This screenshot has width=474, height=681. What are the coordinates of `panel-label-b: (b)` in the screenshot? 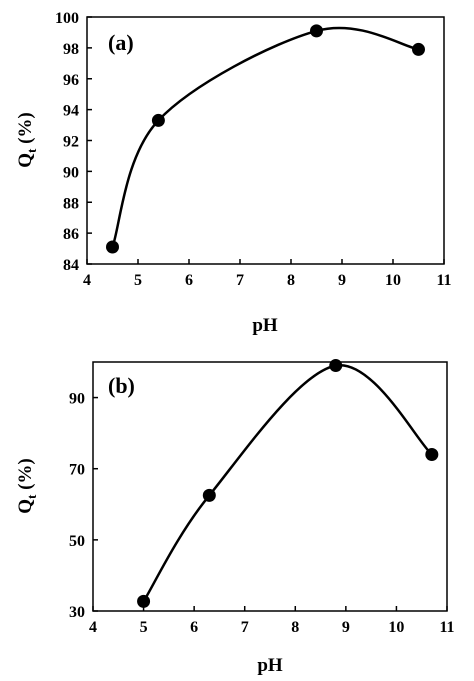 It's located at (121, 385).